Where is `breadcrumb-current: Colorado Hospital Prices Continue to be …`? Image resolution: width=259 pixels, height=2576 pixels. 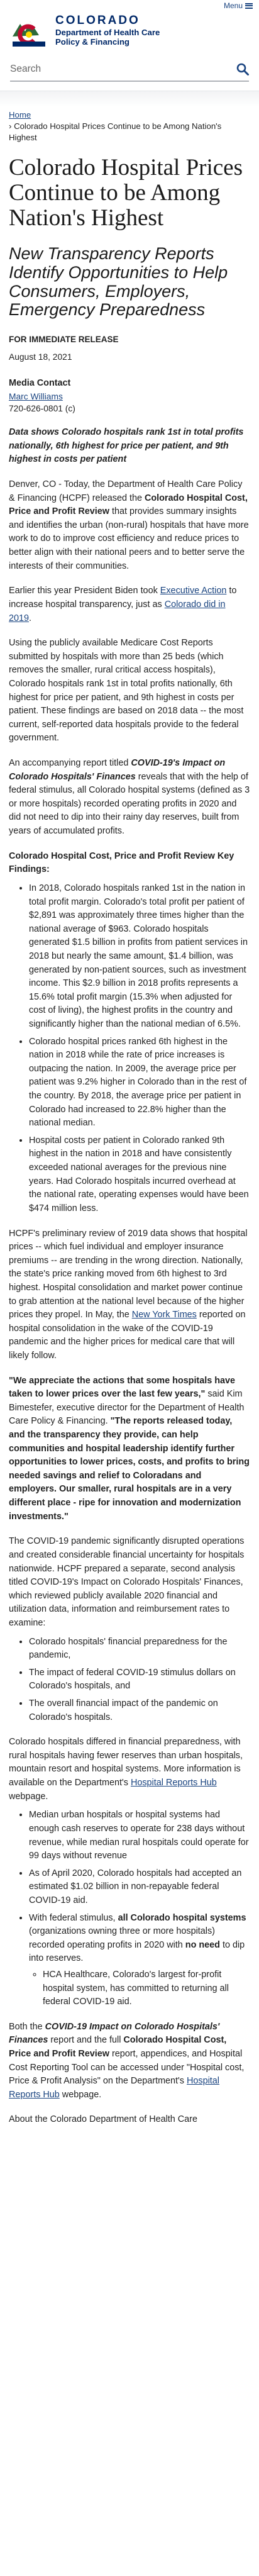
breadcrumb-current: Colorado Hospital Prices Continue to be … is located at coordinates (115, 131).